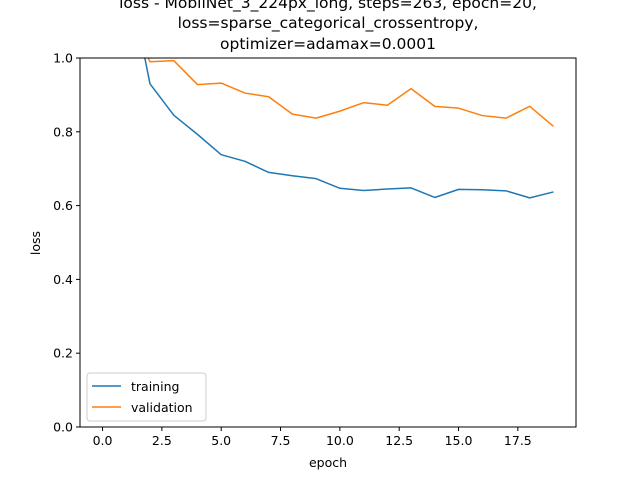 The height and width of the screenshot is (480, 640). I want to click on x-tick-label: 5.0, so click(221, 440).